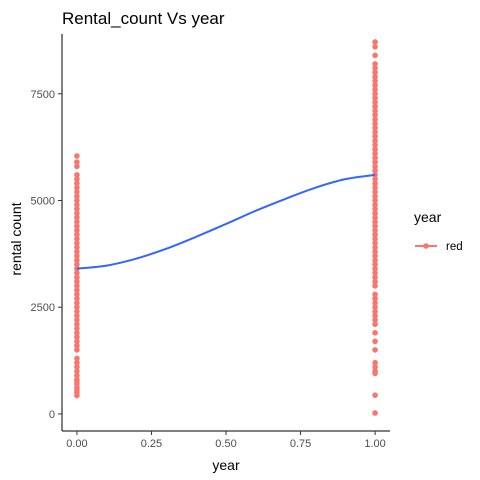  What do you see at coordinates (52, 415) in the screenshot?
I see `y-tick-label: 0` at bounding box center [52, 415].